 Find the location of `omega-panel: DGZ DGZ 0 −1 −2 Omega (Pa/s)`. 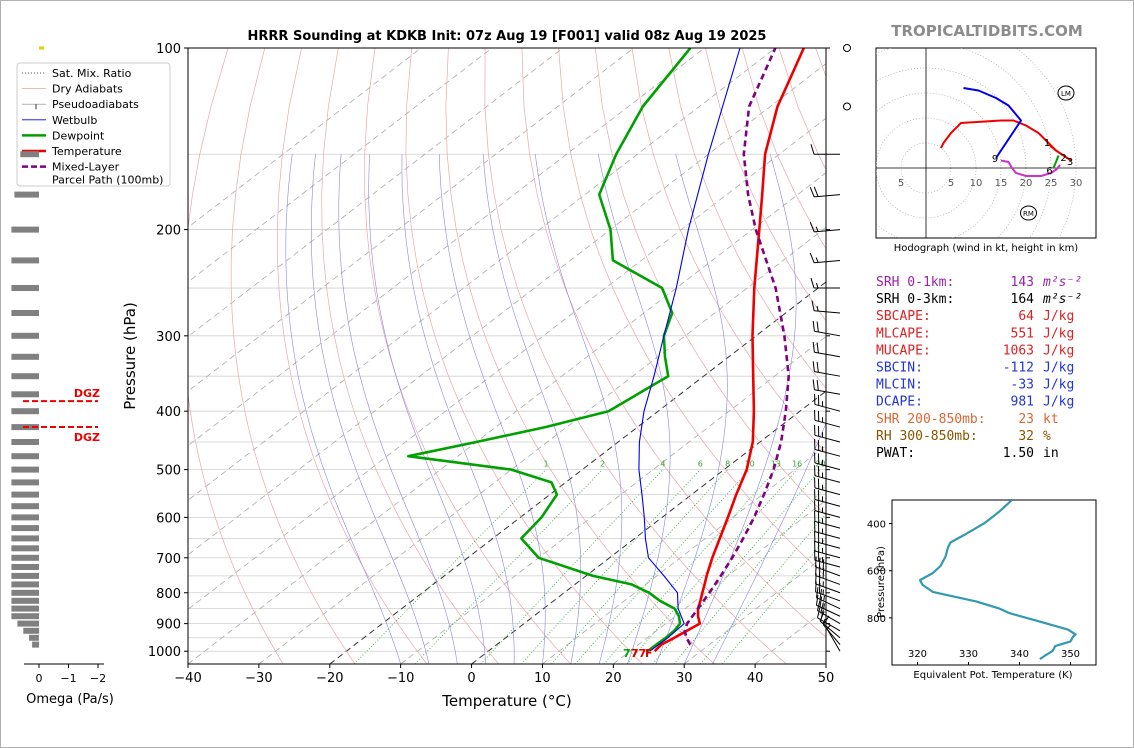

omega-panel: DGZ DGZ 0 −1 −2 Omega (Pa/s) is located at coordinates (62, 376).